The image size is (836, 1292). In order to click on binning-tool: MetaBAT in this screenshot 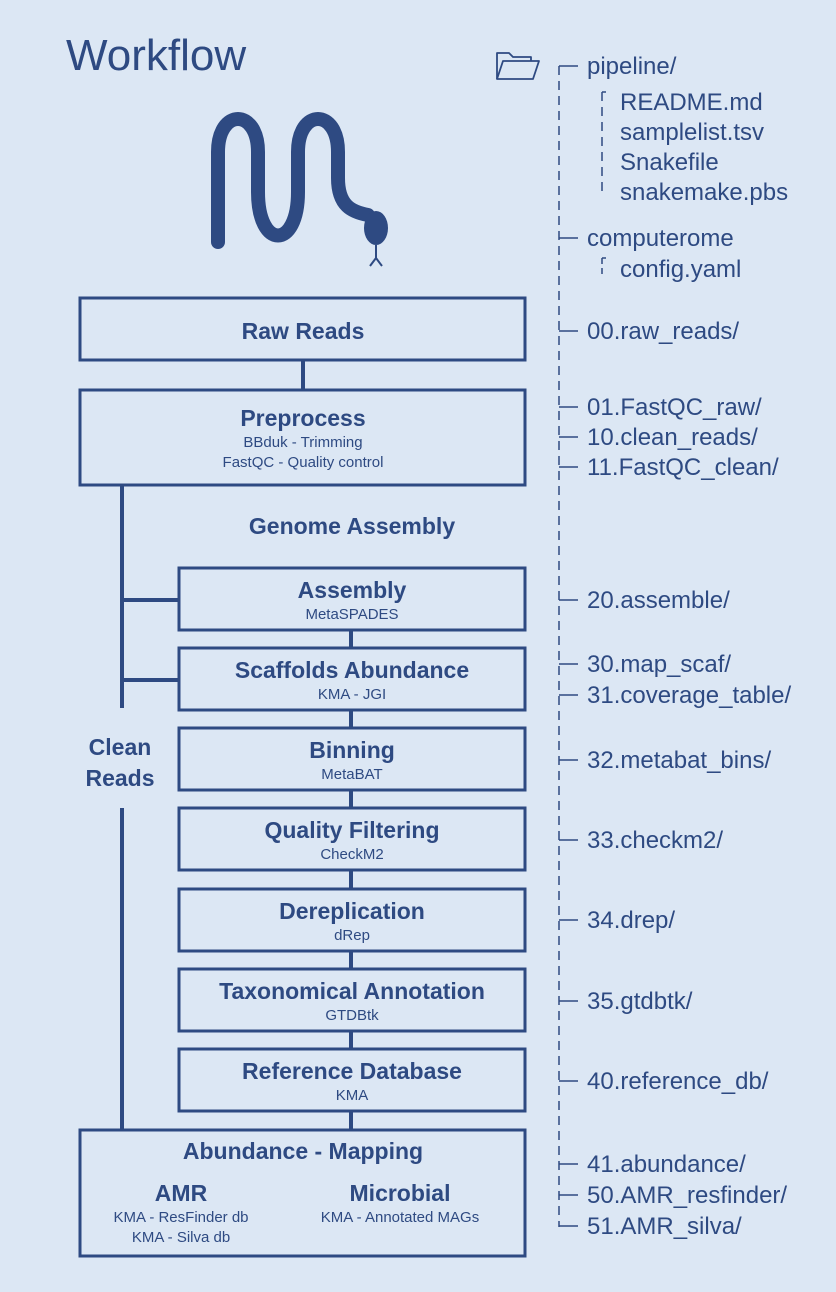, I will do `click(352, 774)`.